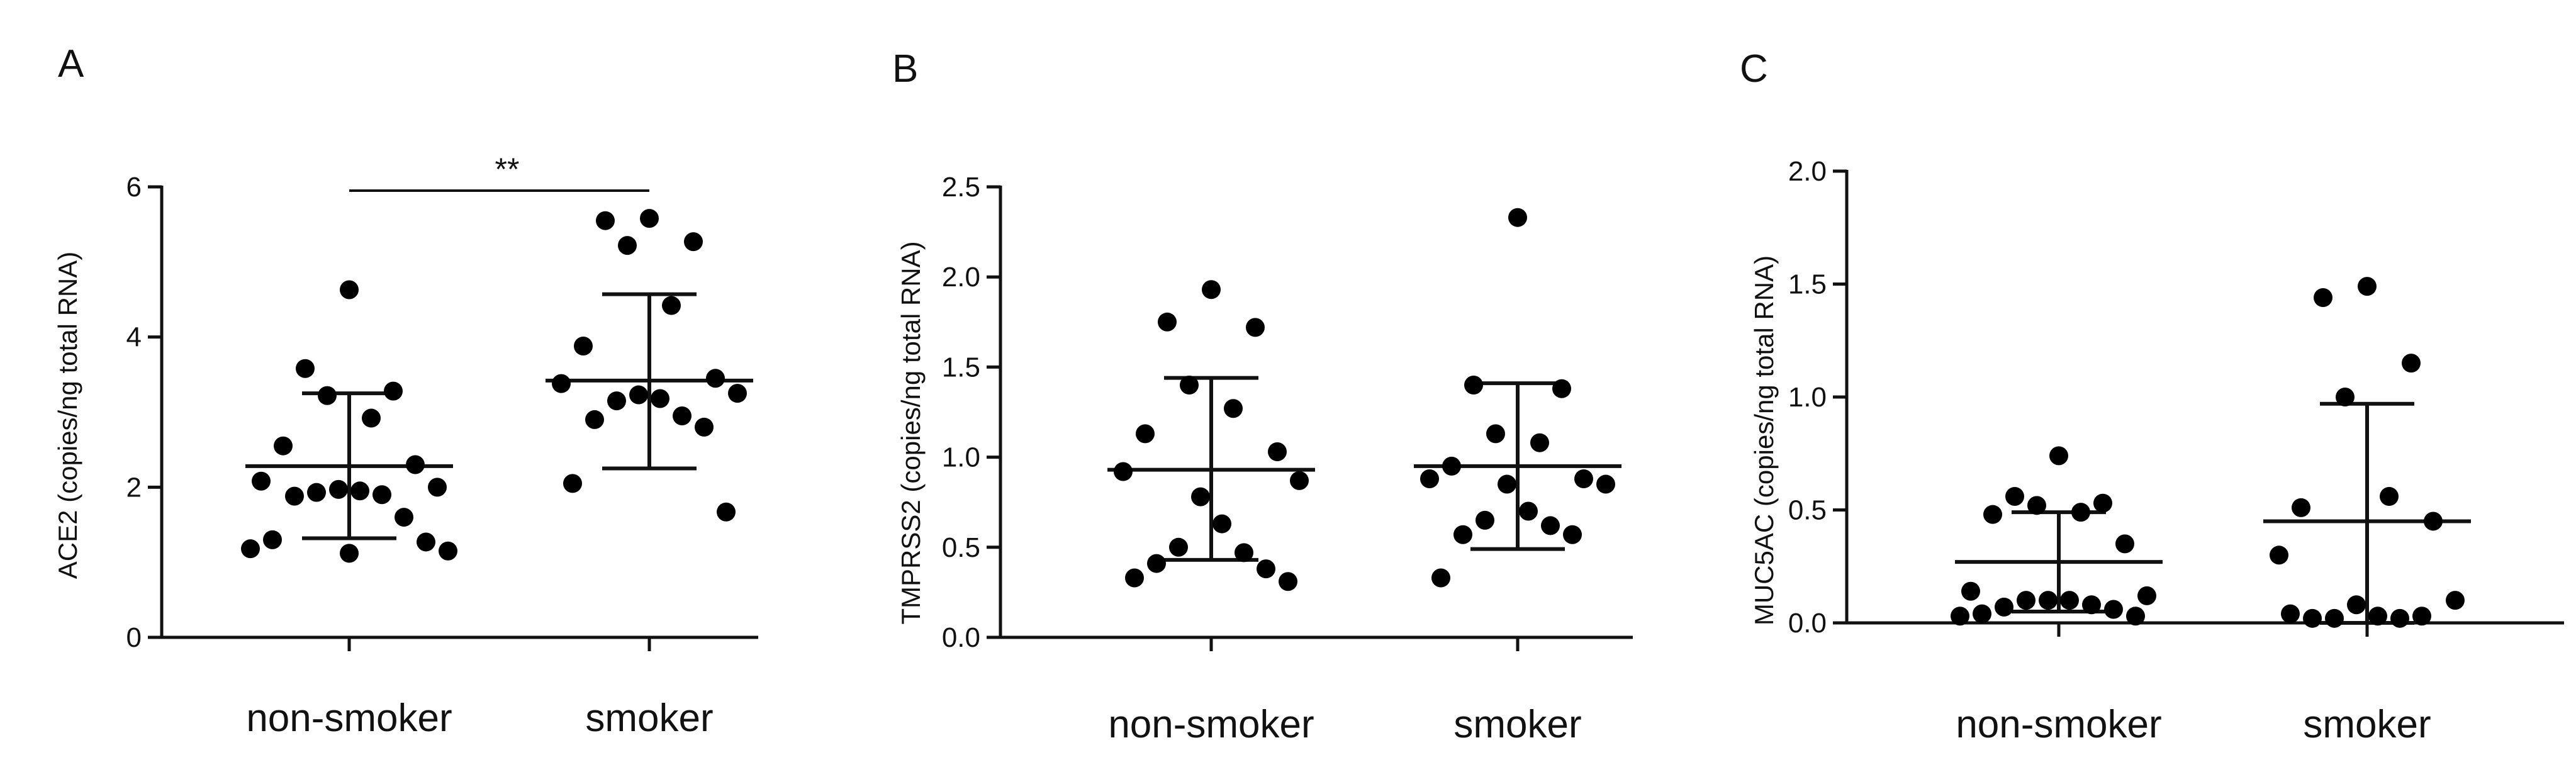 The image size is (2576, 772). Describe the element at coordinates (134, 337) in the screenshot. I see `y-tick-label: 4` at that location.